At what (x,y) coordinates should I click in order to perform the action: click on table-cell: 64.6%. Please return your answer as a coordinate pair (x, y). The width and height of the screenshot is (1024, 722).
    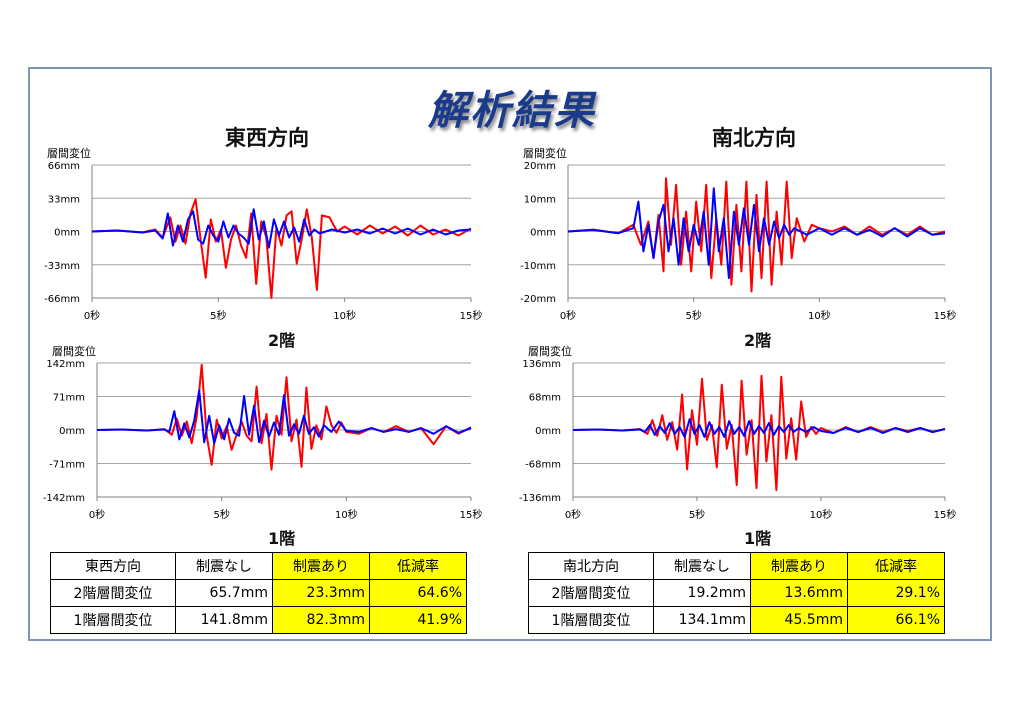
    Looking at the image, I should click on (418, 593).